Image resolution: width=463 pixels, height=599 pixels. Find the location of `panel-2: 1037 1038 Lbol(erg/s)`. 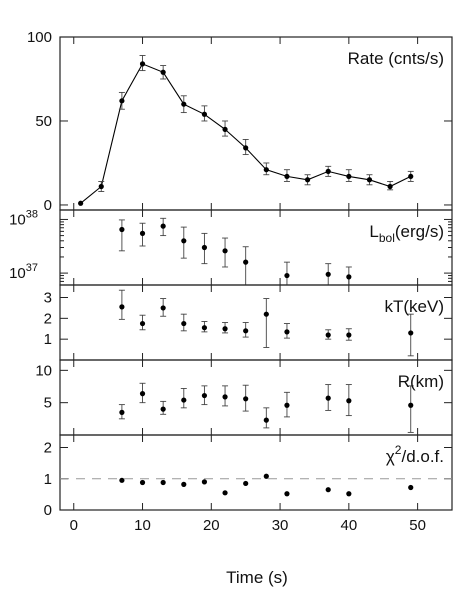

panel-2: 1037 1038 Lbol(erg/s) is located at coordinates (231, 247).